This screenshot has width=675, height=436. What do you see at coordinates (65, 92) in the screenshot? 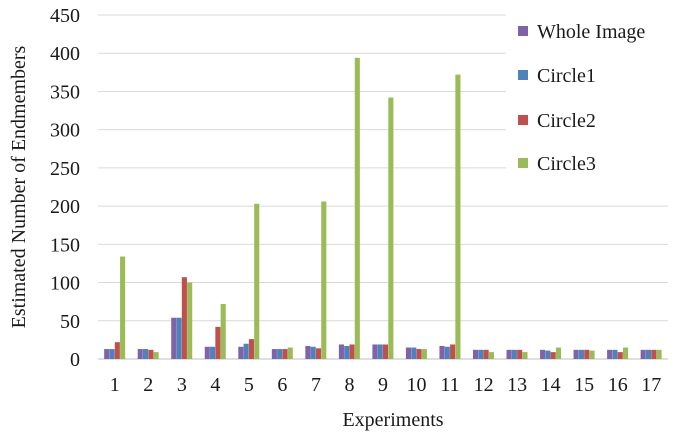
I see `y-tick-label: 350` at bounding box center [65, 92].